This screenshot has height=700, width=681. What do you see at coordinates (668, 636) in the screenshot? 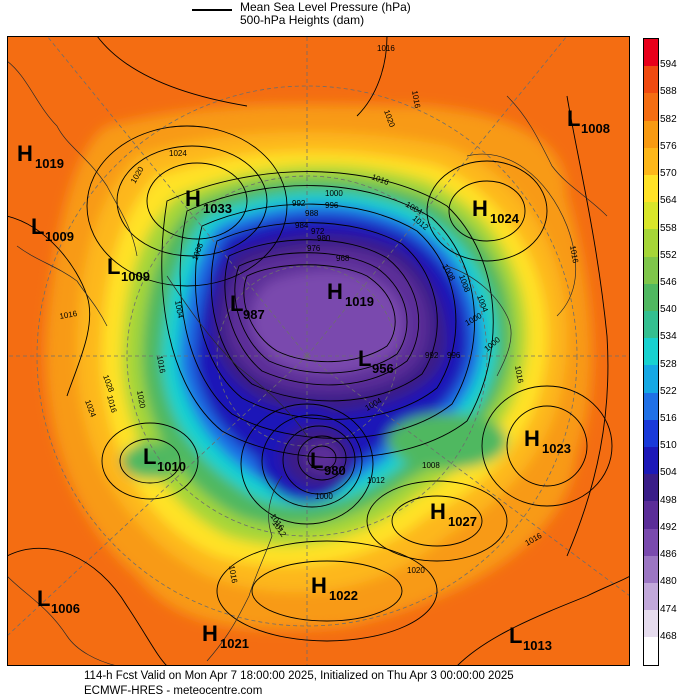
I see `color-scale-tick-label: 468` at bounding box center [668, 636].